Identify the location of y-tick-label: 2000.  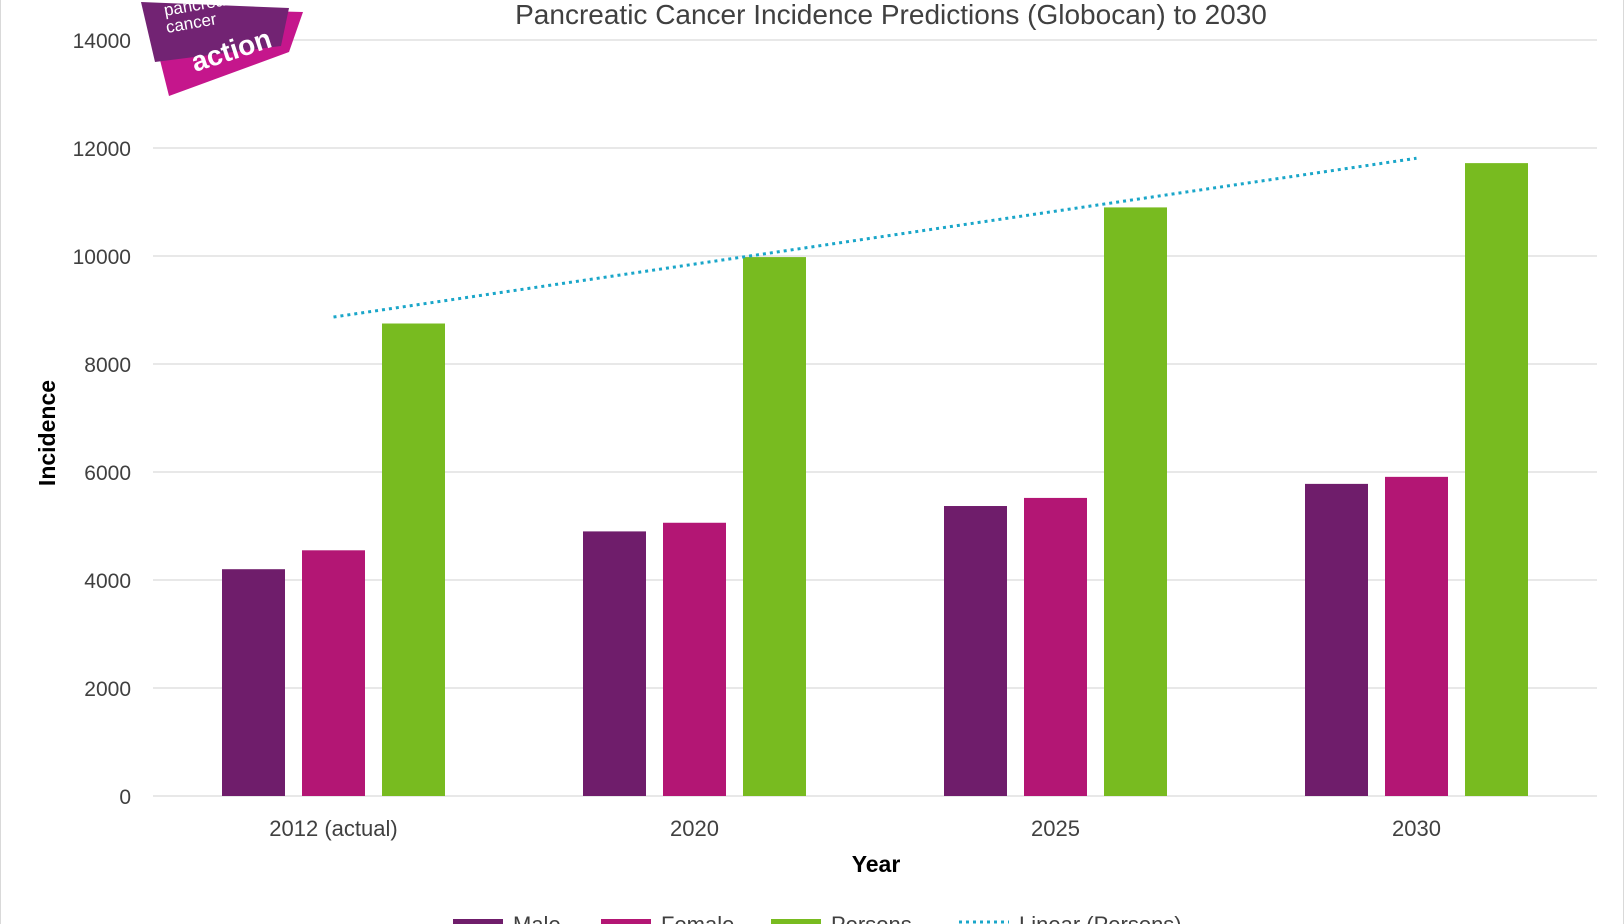
(107, 689).